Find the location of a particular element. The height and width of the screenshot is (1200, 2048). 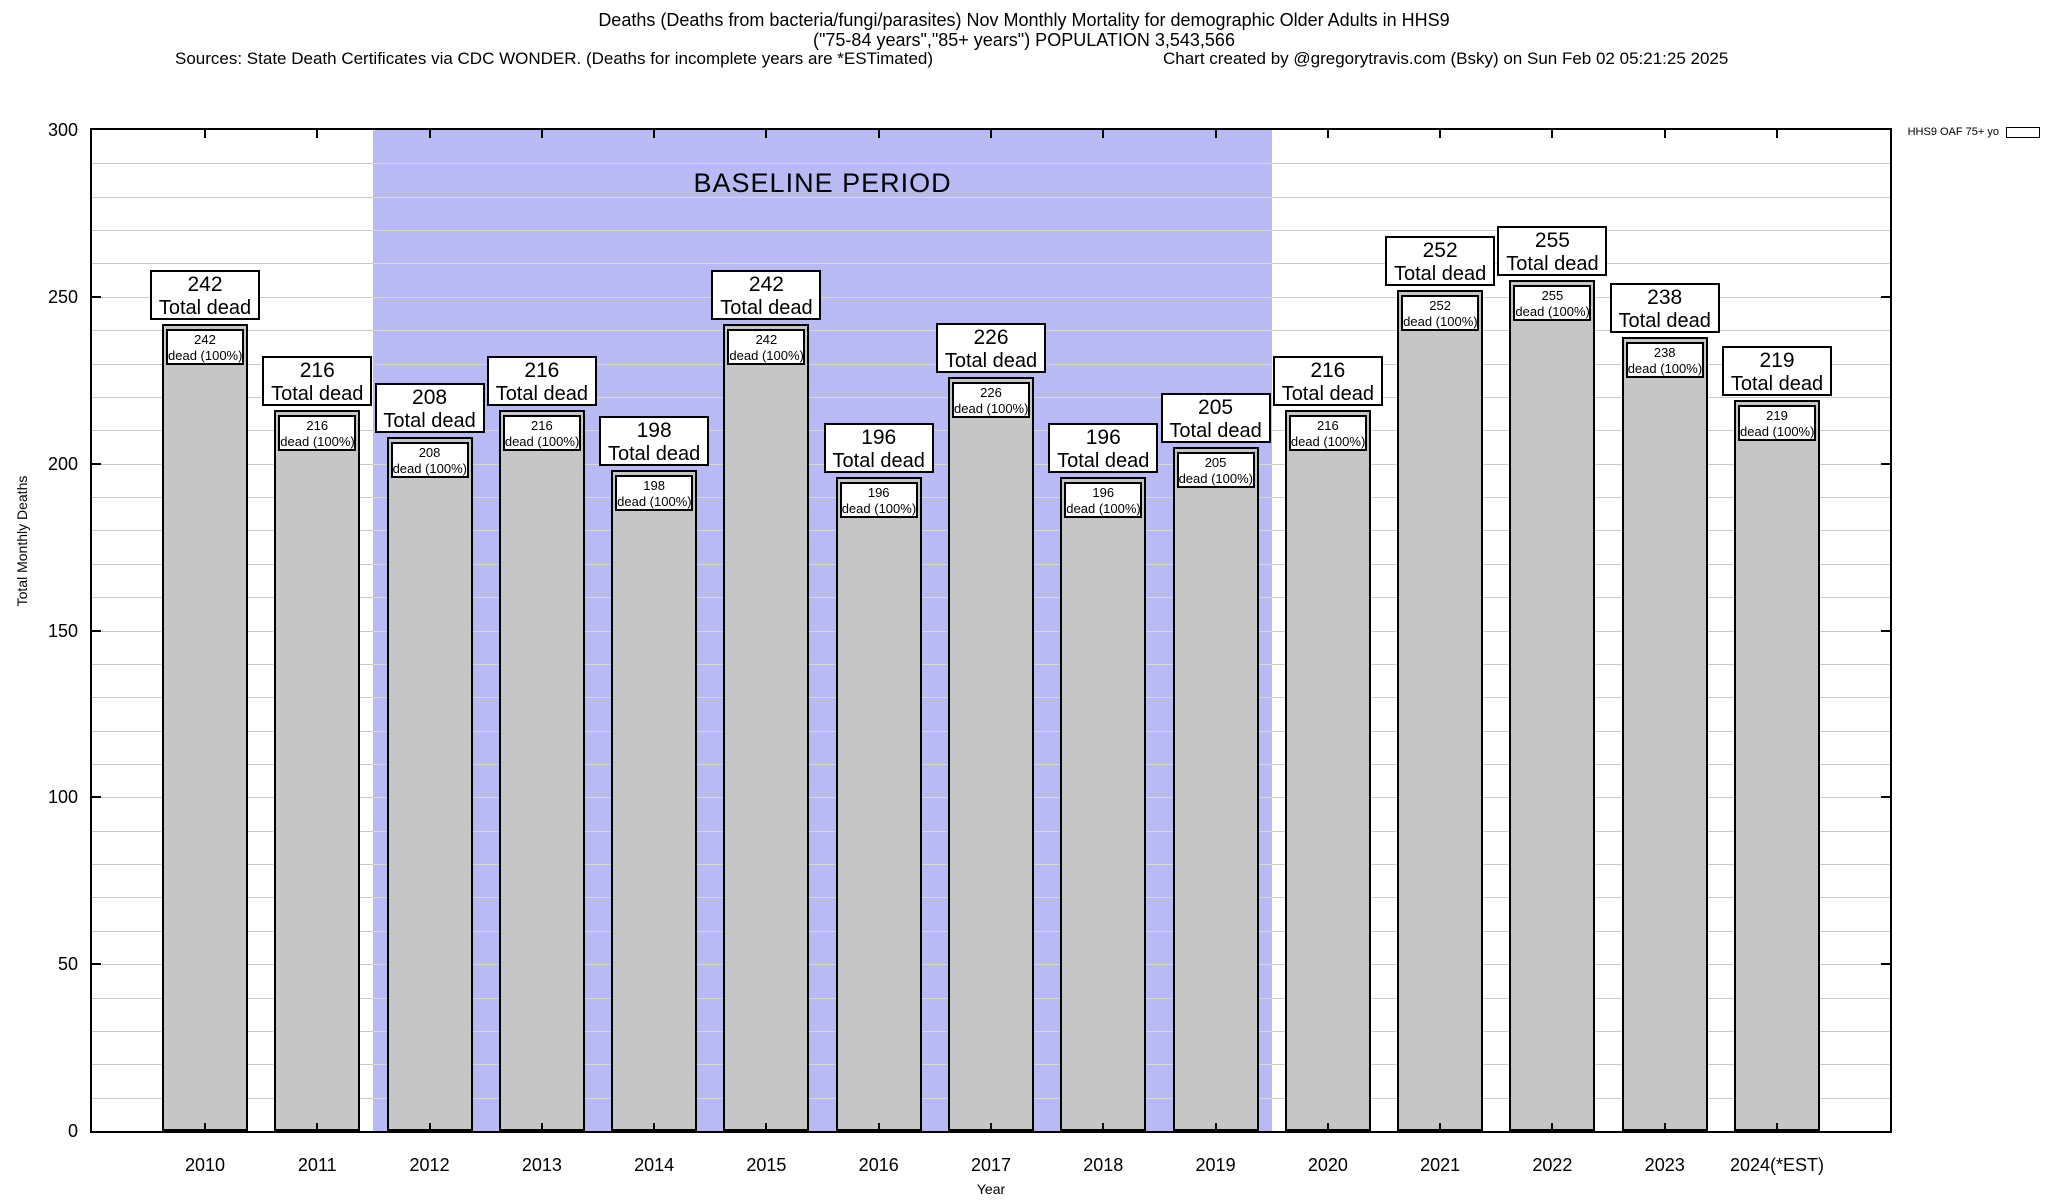

bar-inner-label-2022: 255 dead (100%) is located at coordinates (1552, 303).